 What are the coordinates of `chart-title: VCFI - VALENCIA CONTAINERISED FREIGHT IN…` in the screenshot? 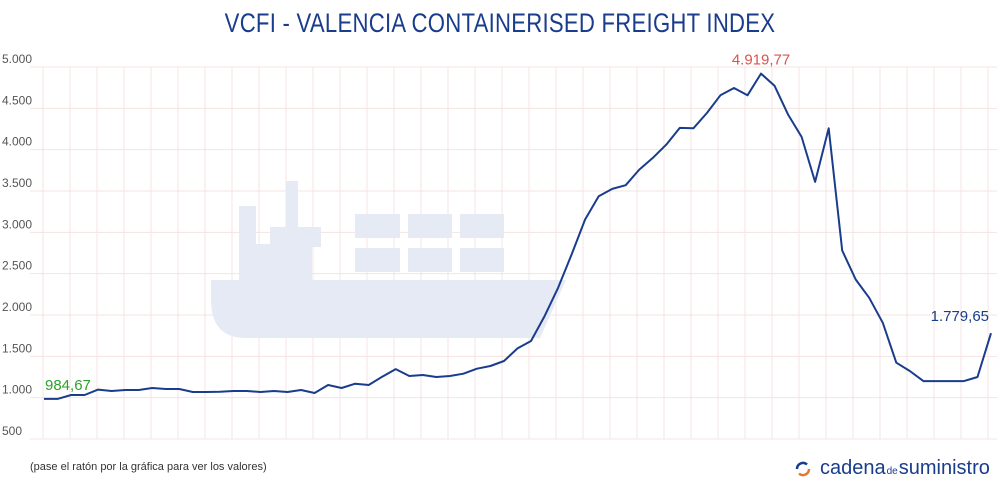 It's located at (500, 23).